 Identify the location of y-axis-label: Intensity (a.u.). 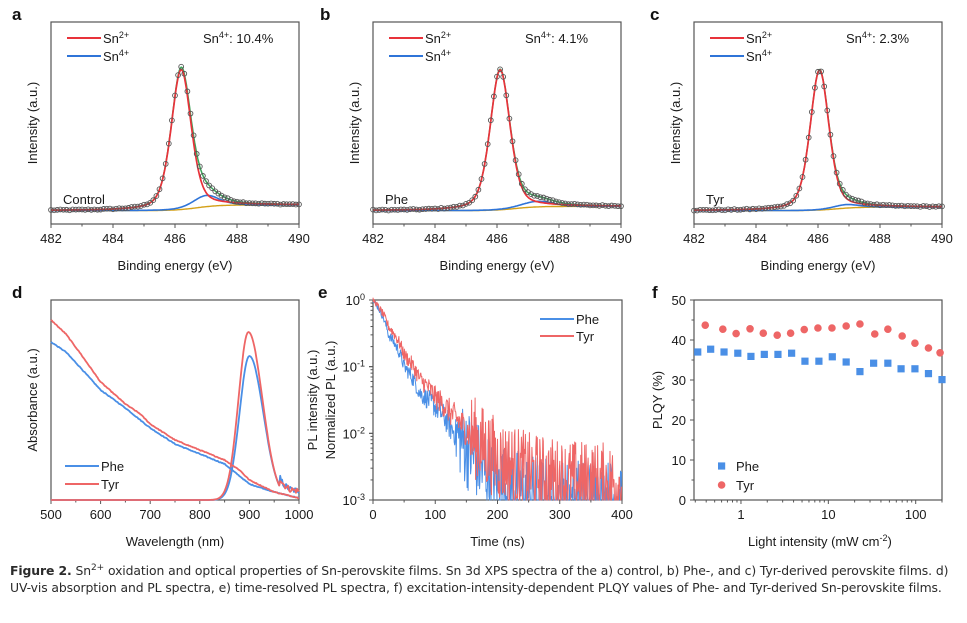
(675, 123).